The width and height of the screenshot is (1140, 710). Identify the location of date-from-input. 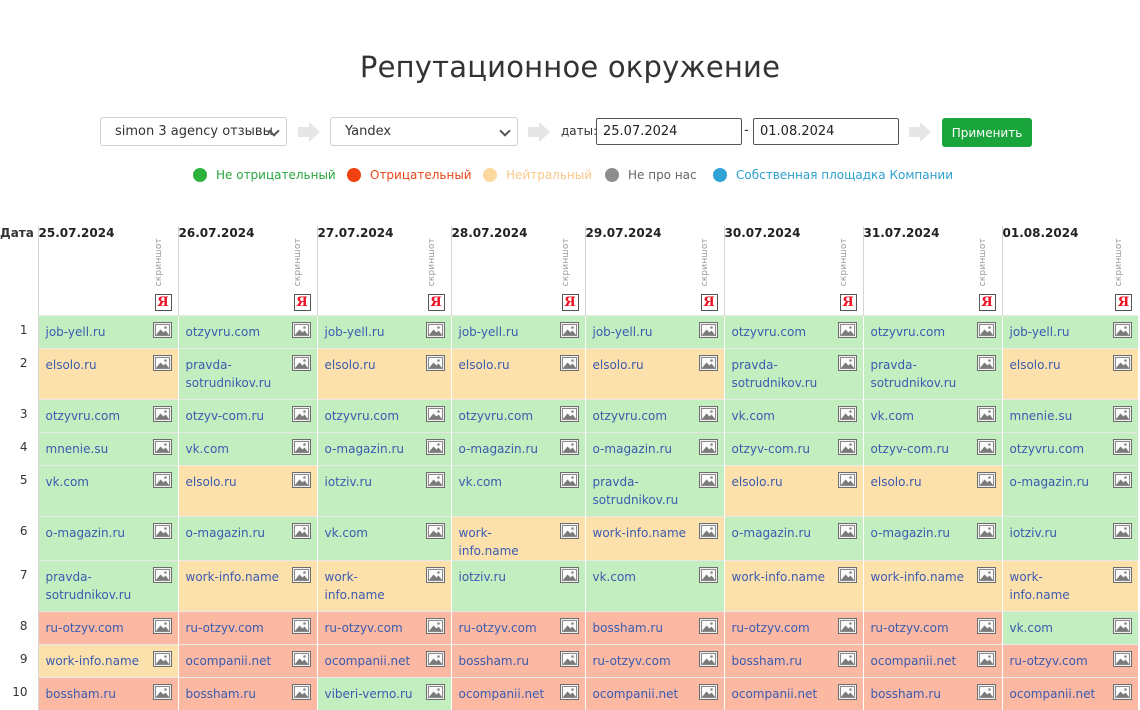
(669, 131).